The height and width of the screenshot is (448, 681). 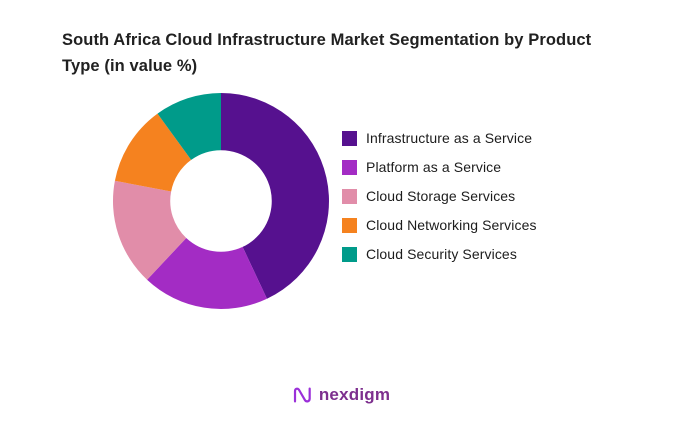 I want to click on legend-item-paas: Platform as a Service, so click(x=439, y=167).